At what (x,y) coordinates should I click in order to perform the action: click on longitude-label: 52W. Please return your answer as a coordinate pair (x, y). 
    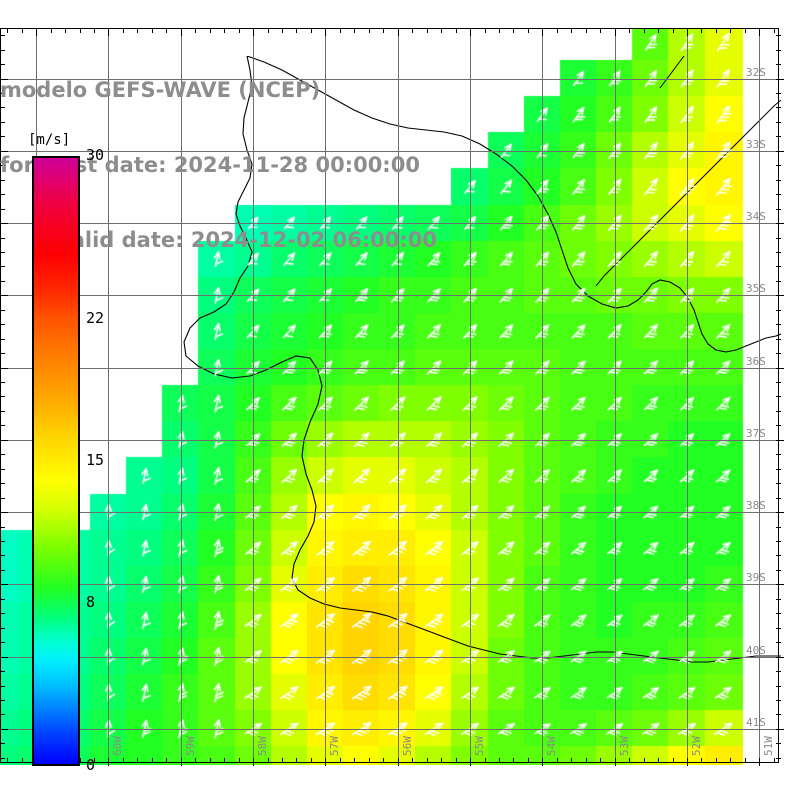
    Looking at the image, I should click on (696, 746).